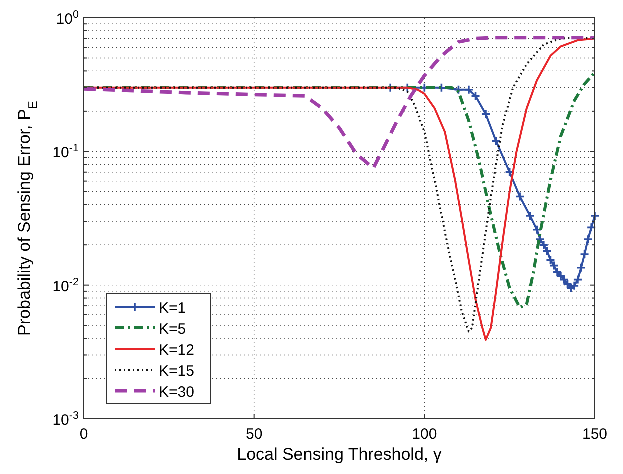  What do you see at coordinates (176, 392) in the screenshot?
I see `legend-label: K=30` at bounding box center [176, 392].